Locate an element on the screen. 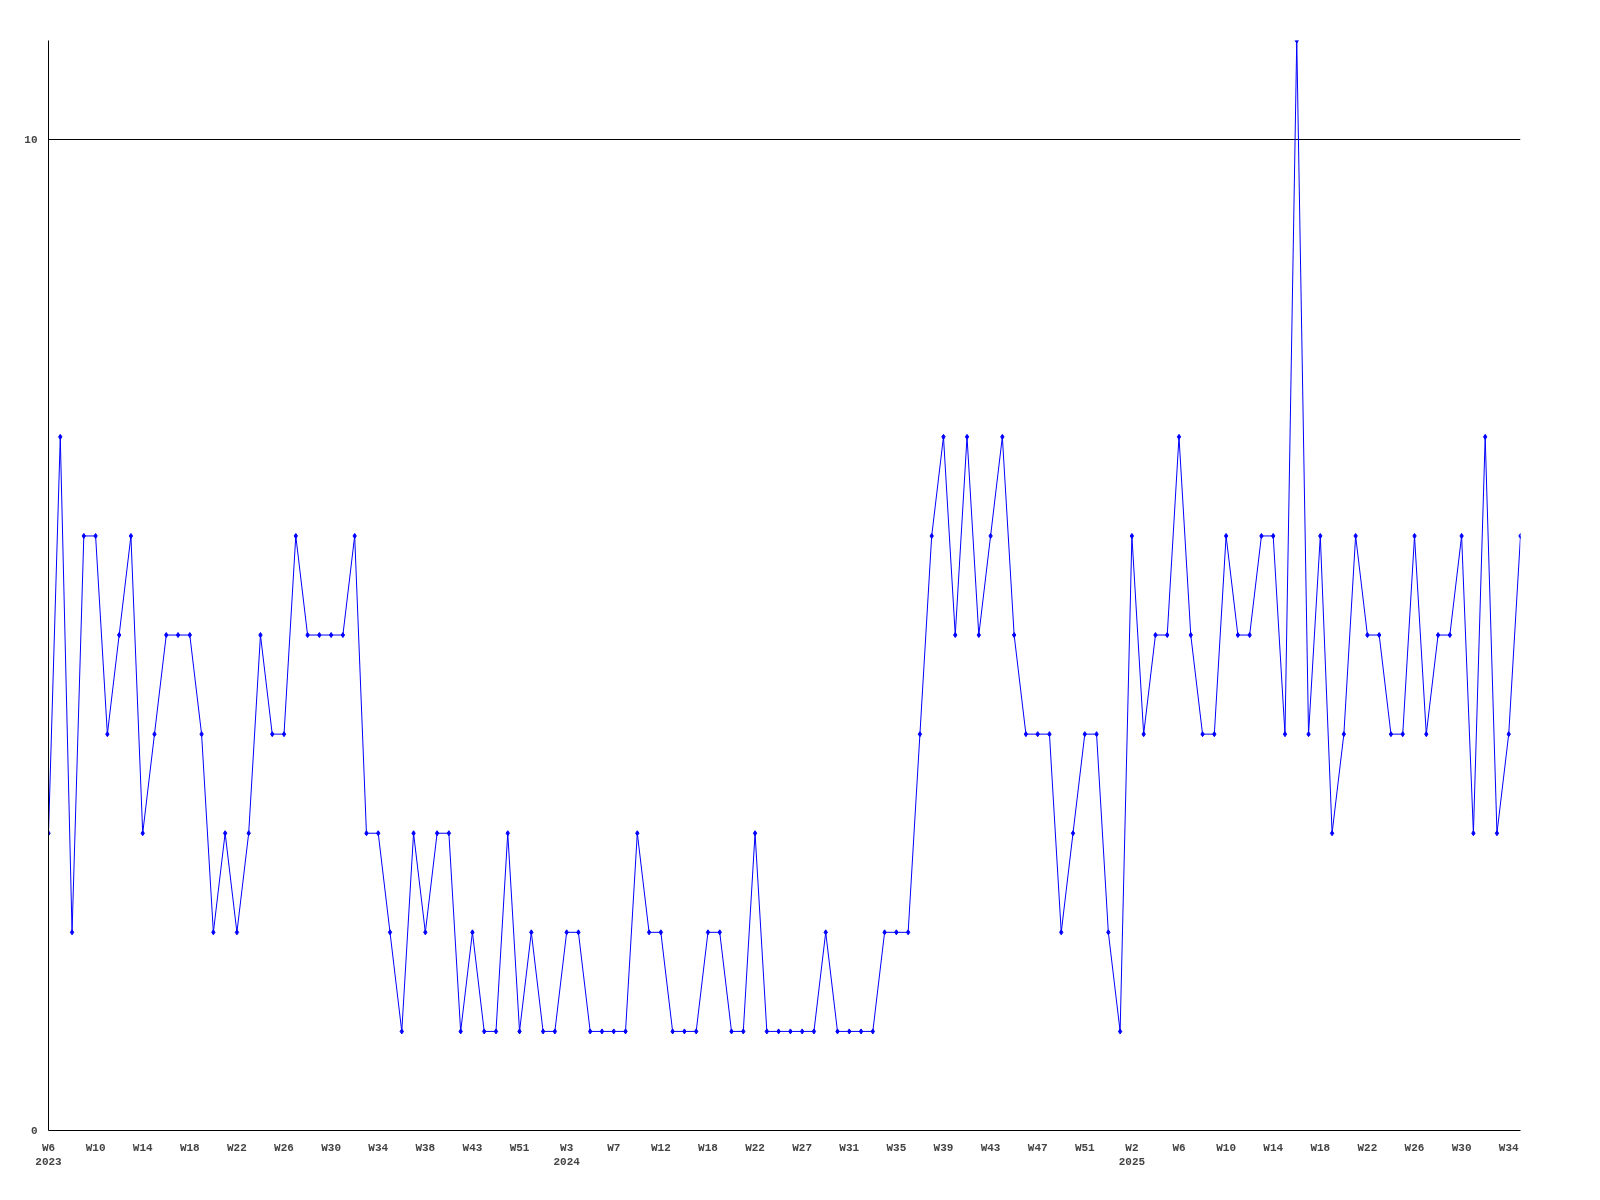 This screenshot has width=1600, height=1200. x-tick-label: W3 2024 is located at coordinates (567, 1154).